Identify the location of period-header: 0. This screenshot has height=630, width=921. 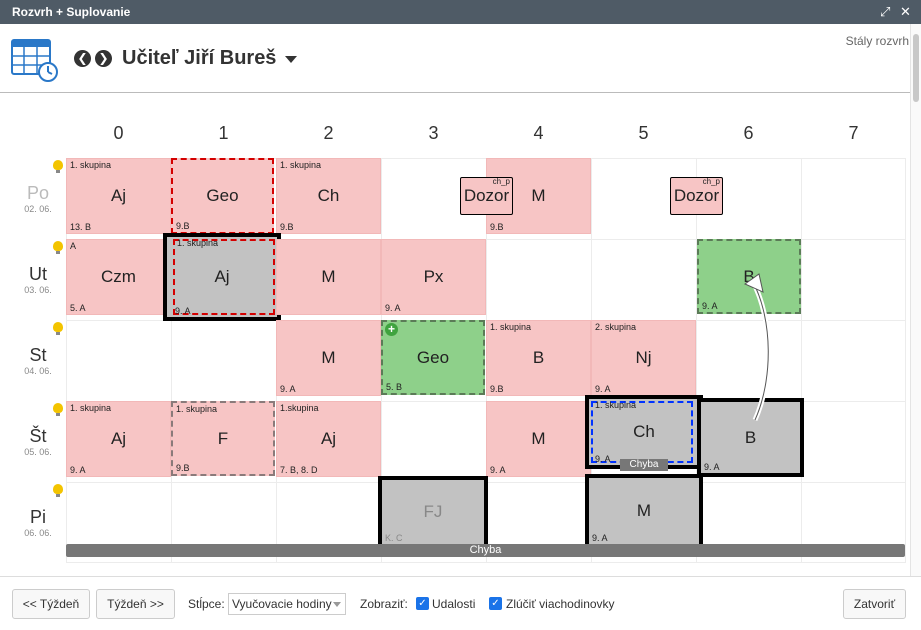
(118, 133).